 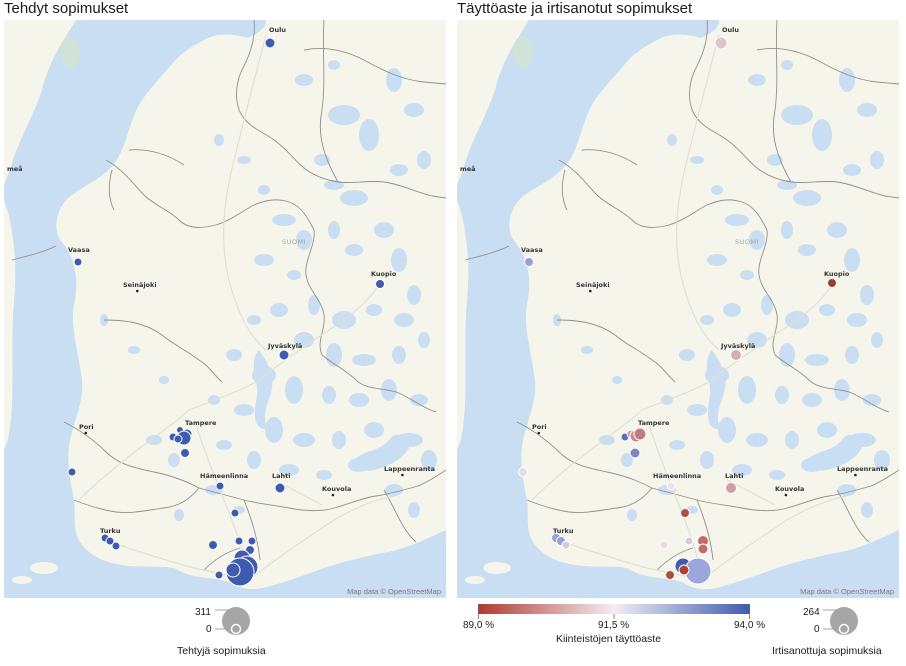 I want to click on city-dot-kouvola, so click(x=786, y=495).